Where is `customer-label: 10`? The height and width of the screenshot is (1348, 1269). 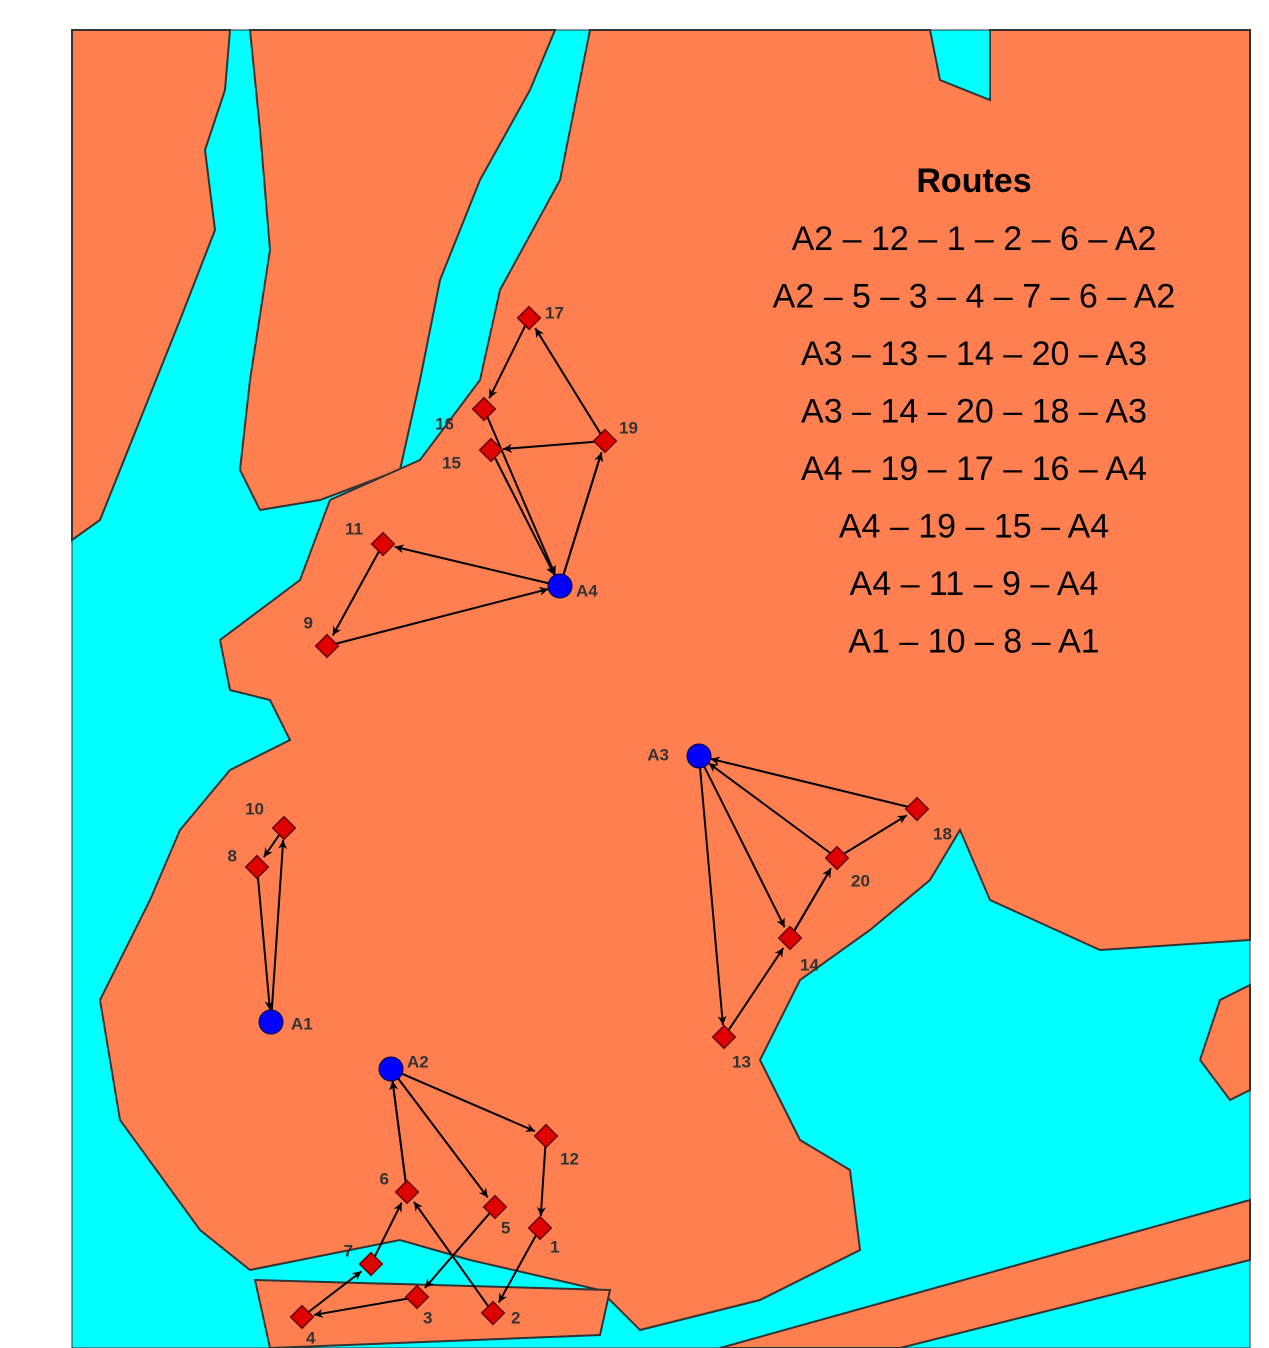 customer-label: 10 is located at coordinates (254, 808).